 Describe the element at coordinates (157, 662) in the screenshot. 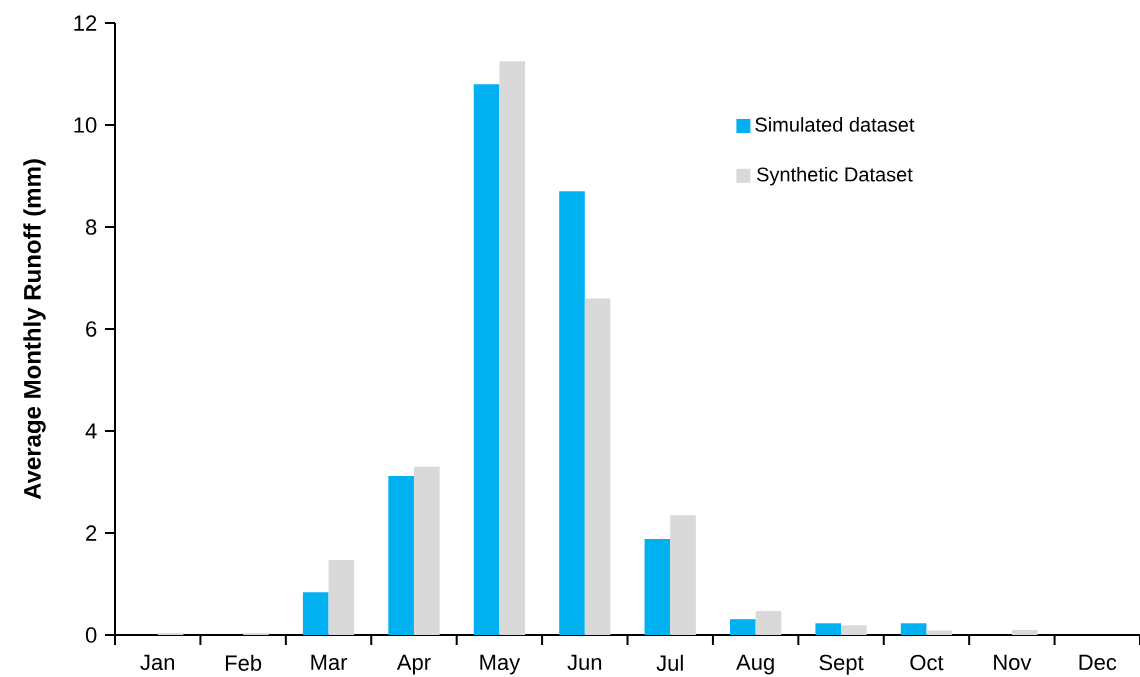

I see `x-tick-label: Jan` at that location.